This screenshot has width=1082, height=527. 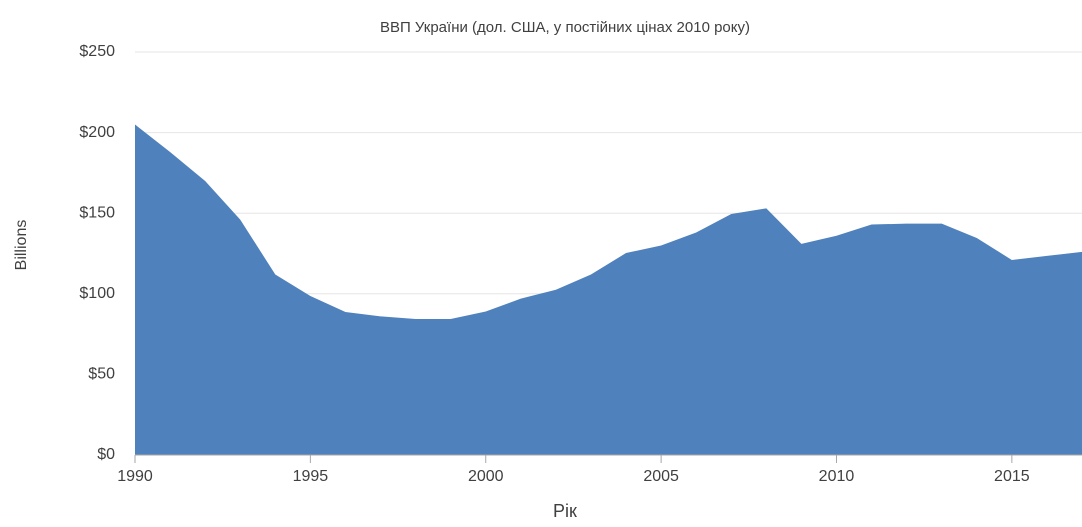 What do you see at coordinates (311, 476) in the screenshot?
I see `x-tick-label: 1995` at bounding box center [311, 476].